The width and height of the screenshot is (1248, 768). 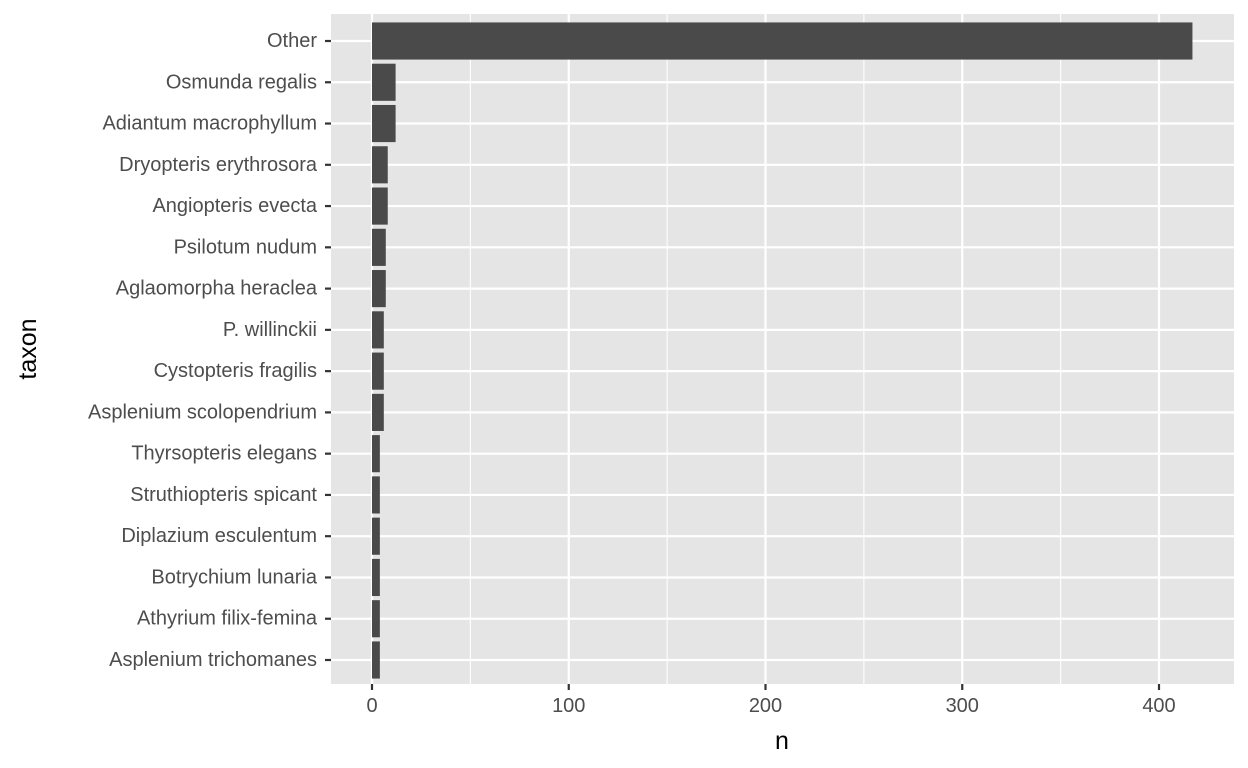 What do you see at coordinates (219, 536) in the screenshot?
I see `y-tick-label: Diplazium esculentum` at bounding box center [219, 536].